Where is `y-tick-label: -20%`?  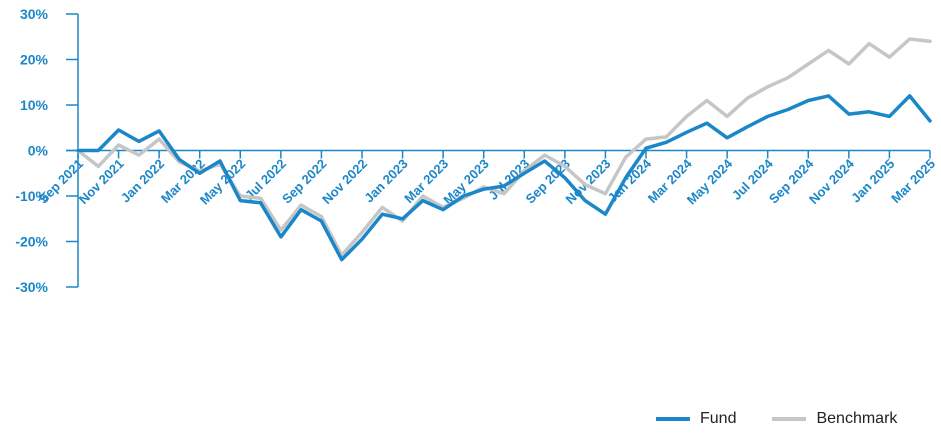
y-tick-label: -20% is located at coordinates (31, 242).